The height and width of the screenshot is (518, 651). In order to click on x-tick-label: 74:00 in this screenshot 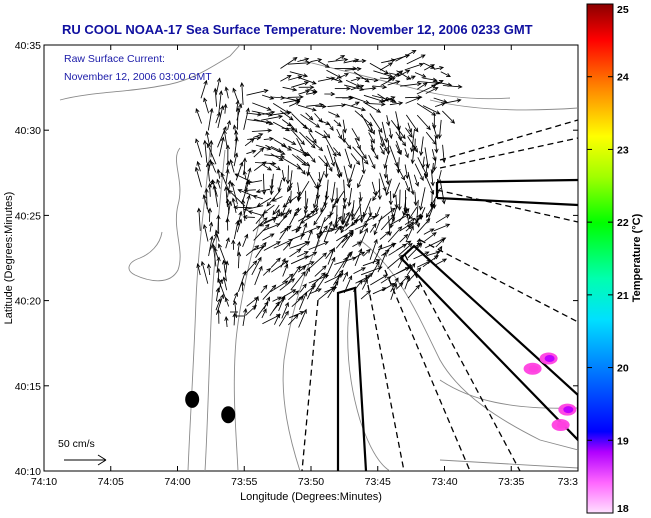, I will do `click(177, 482)`.